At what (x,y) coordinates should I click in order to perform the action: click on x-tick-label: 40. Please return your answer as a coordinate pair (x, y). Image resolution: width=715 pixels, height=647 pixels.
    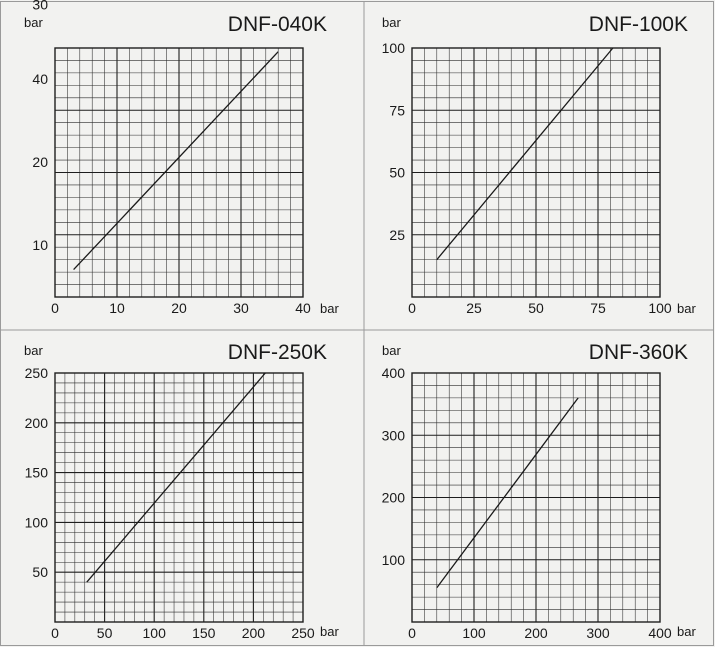
    Looking at the image, I should click on (303, 308).